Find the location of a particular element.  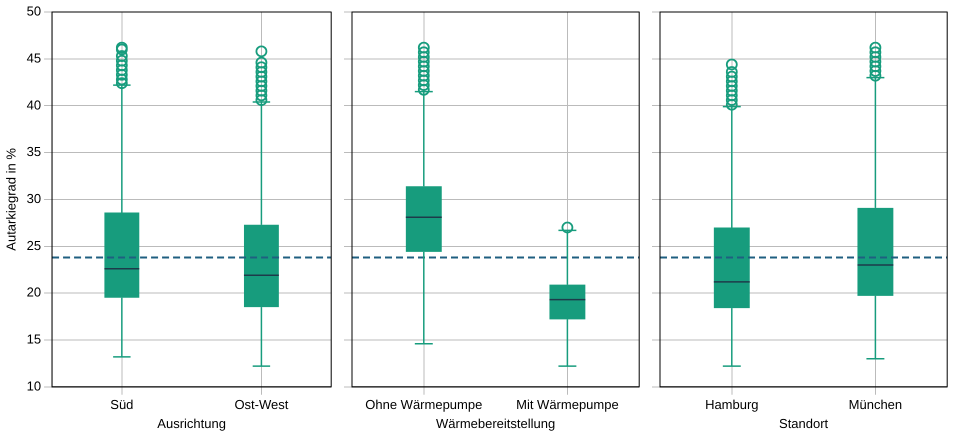

y-tick-label: 40 is located at coordinates (34, 104).